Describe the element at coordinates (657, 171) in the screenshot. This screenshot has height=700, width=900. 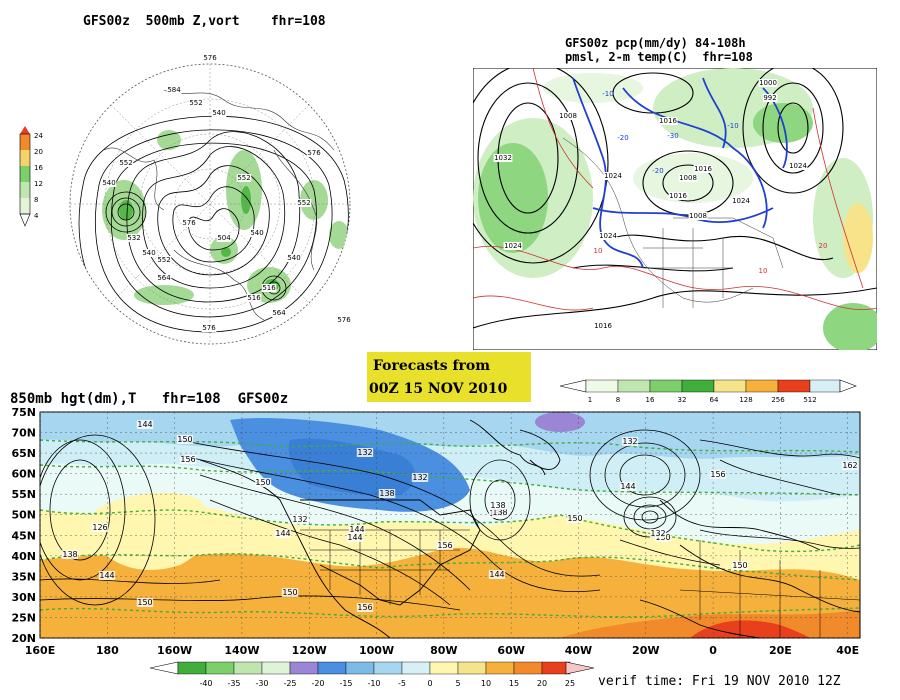
I see `na-temp-label: -20` at that location.